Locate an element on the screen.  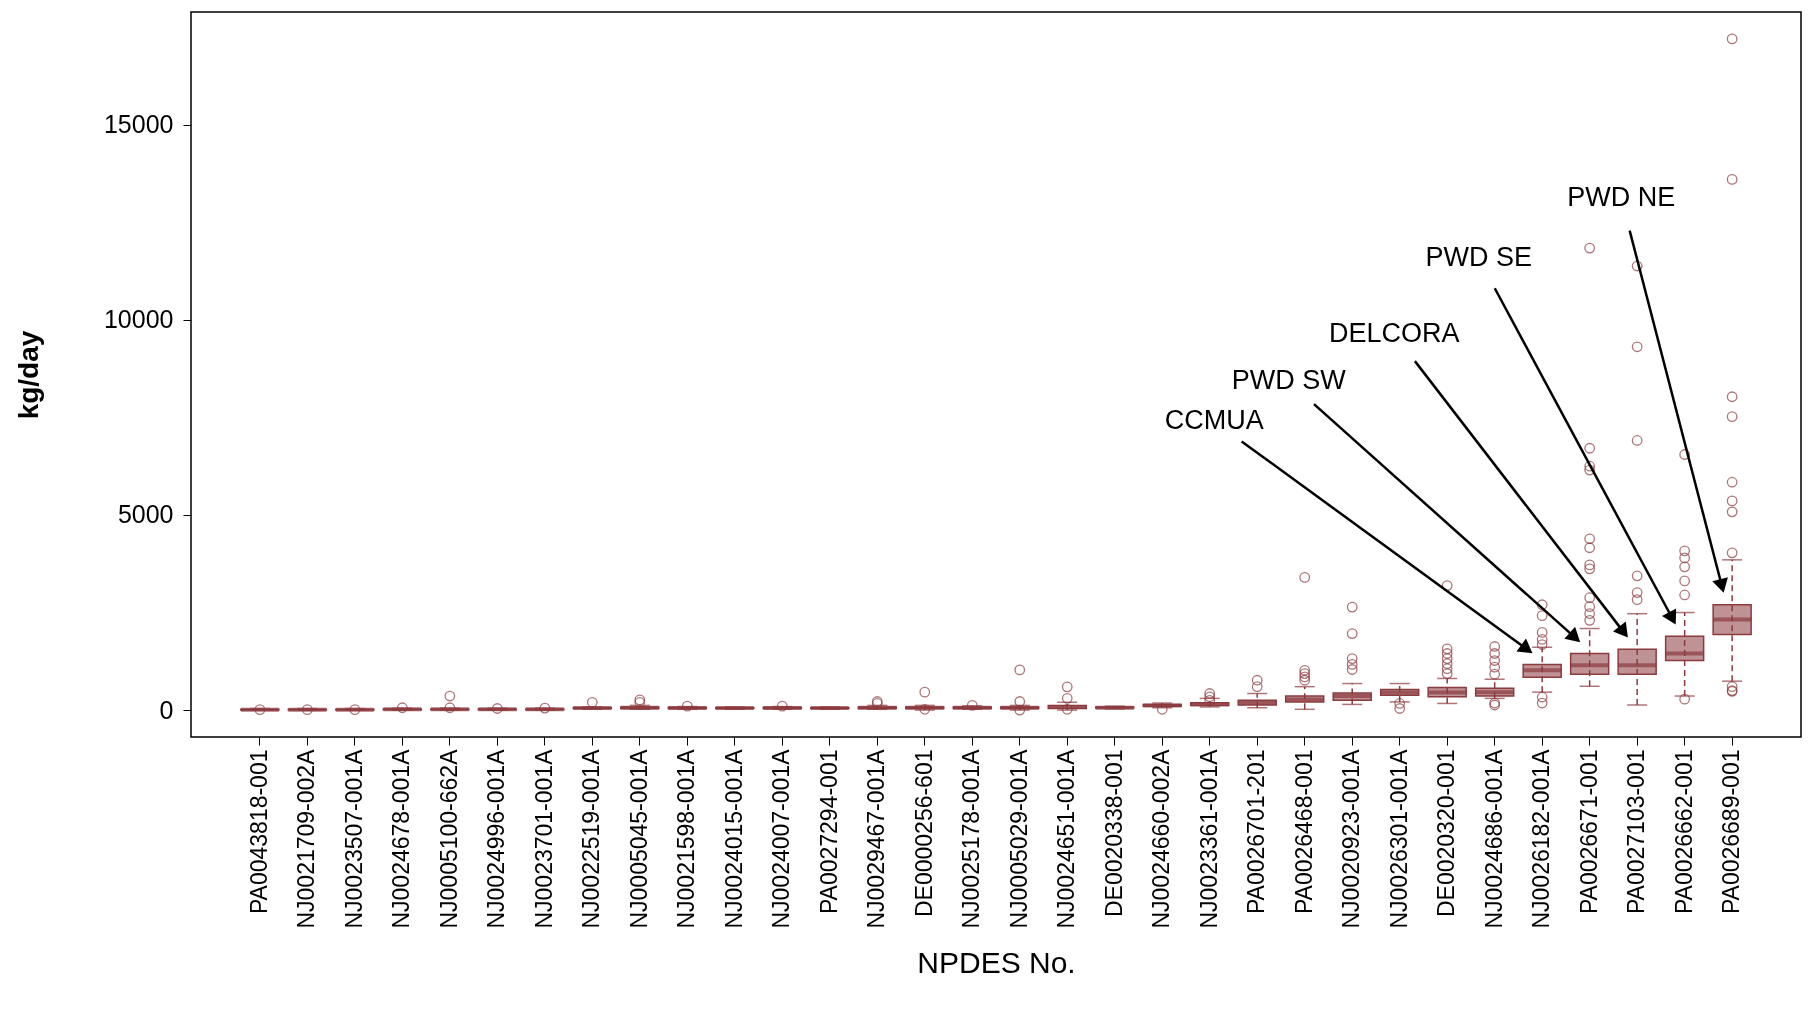
x-axis-title: NPDES No. is located at coordinates (996, 962).